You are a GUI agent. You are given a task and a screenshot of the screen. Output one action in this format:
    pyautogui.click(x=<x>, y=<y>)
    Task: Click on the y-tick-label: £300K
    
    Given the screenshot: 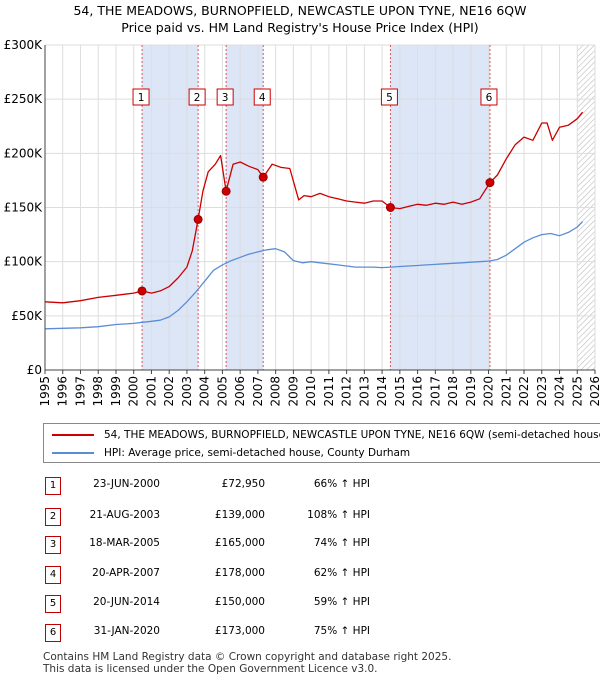 What is the action you would take?
    pyautogui.click(x=24, y=45)
    